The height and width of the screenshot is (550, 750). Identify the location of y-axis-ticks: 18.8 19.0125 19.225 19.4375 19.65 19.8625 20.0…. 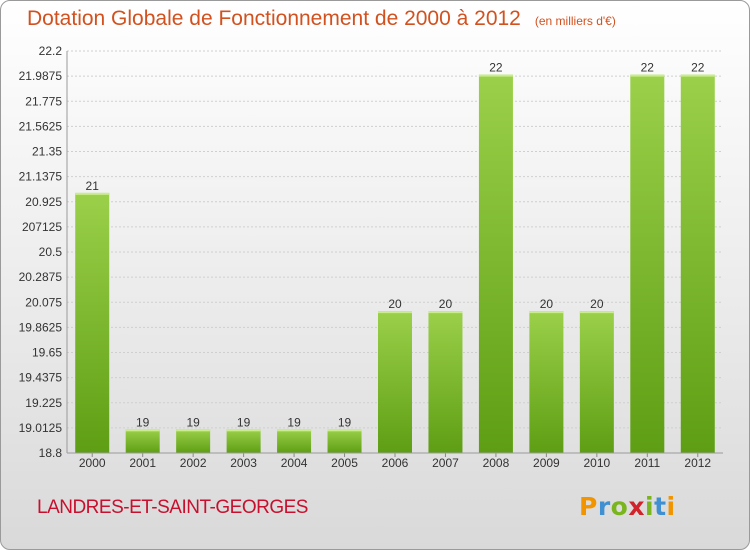
(41, 252).